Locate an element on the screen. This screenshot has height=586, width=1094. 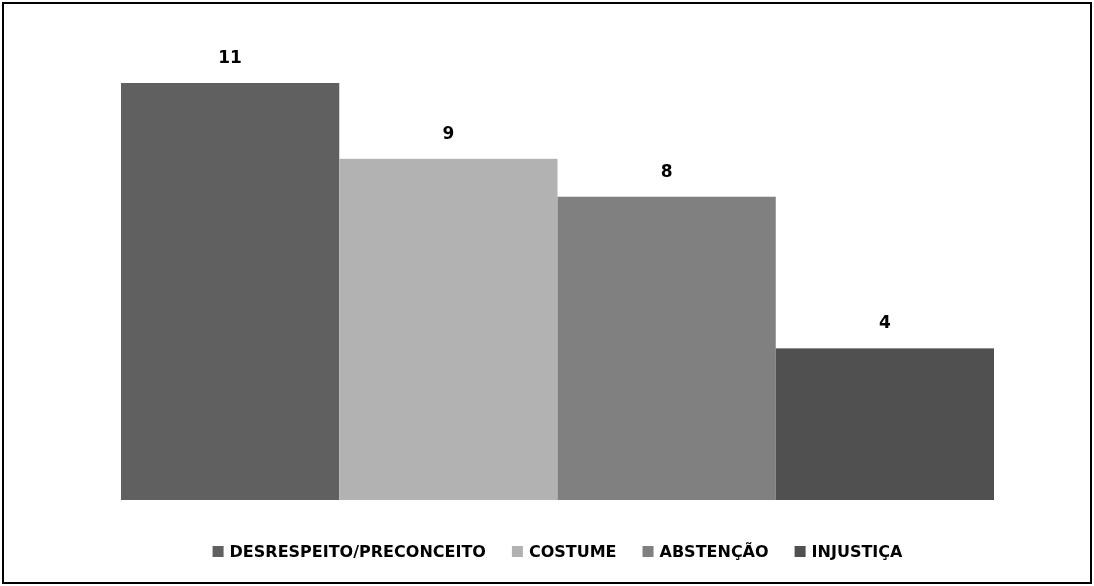
data-label: 11 is located at coordinates (230, 57).